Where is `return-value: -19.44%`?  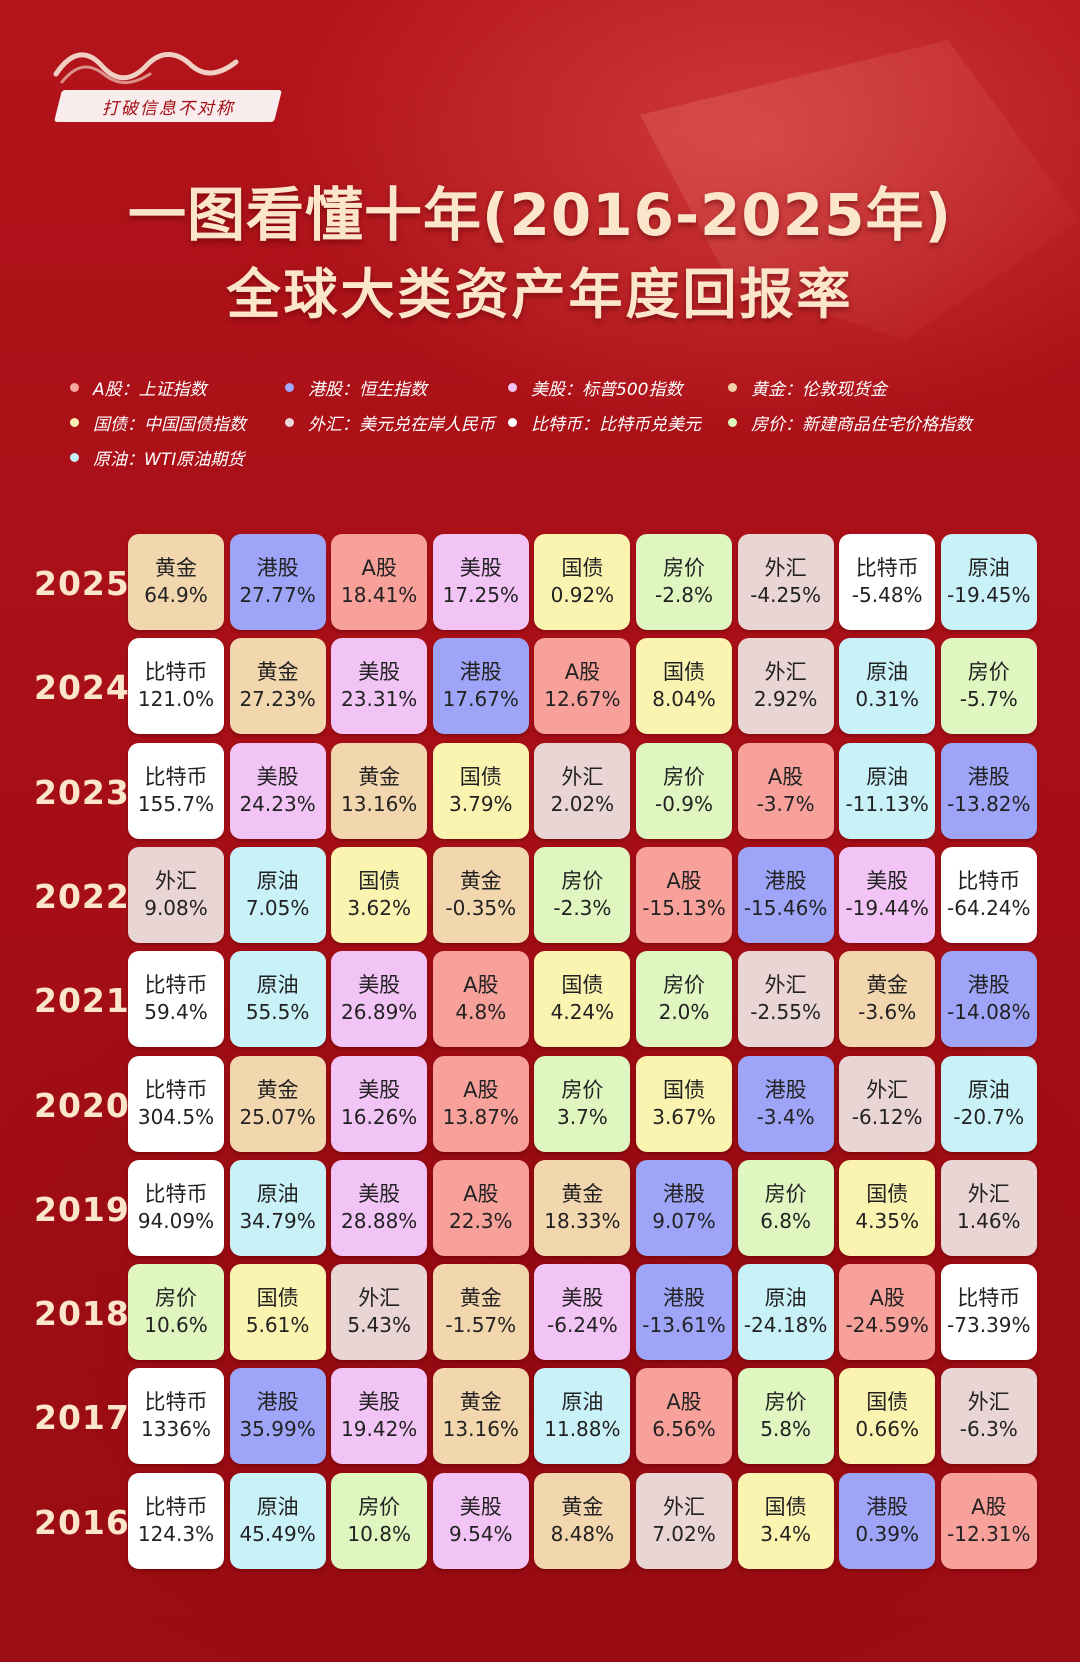 return-value: -19.44% is located at coordinates (887, 907).